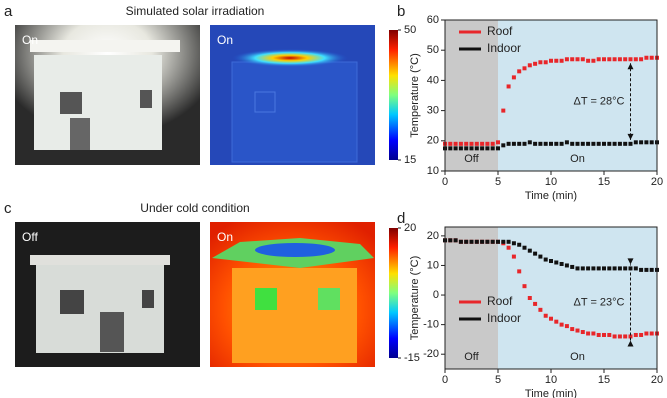 Image resolution: width=667 pixels, height=398 pixels. Describe the element at coordinates (433, 111) in the screenshot. I see `y-tick-label: 30` at that location.